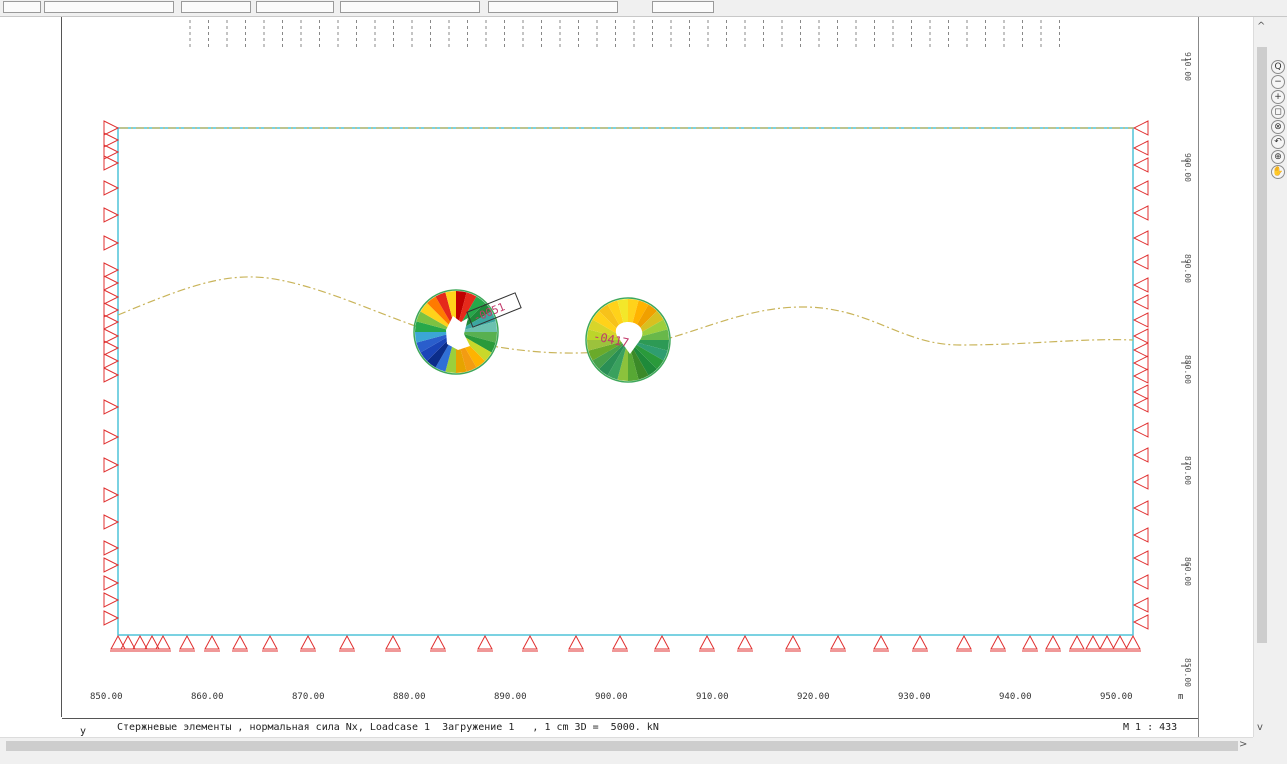 The image size is (1287, 764). Describe the element at coordinates (1150, 727) in the screenshot. I see `scale-readout: M 1 : 433` at that location.